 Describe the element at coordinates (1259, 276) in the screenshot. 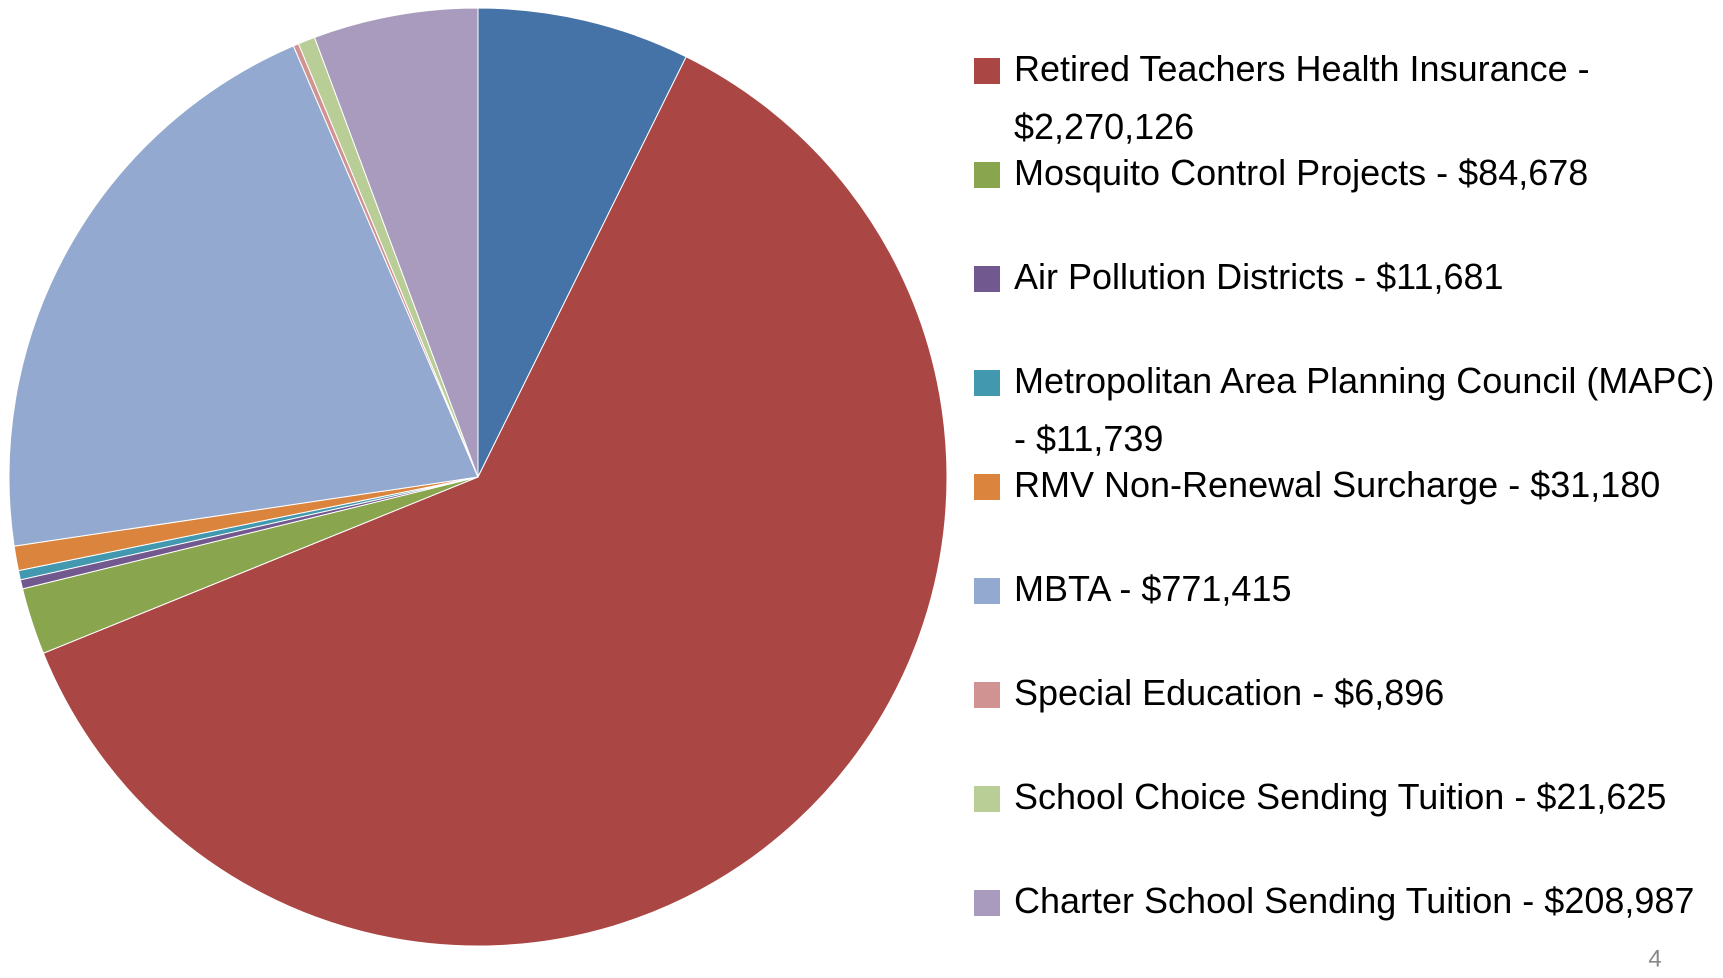

I see `legend-label: Air Pollution Districts - $11,681` at that location.